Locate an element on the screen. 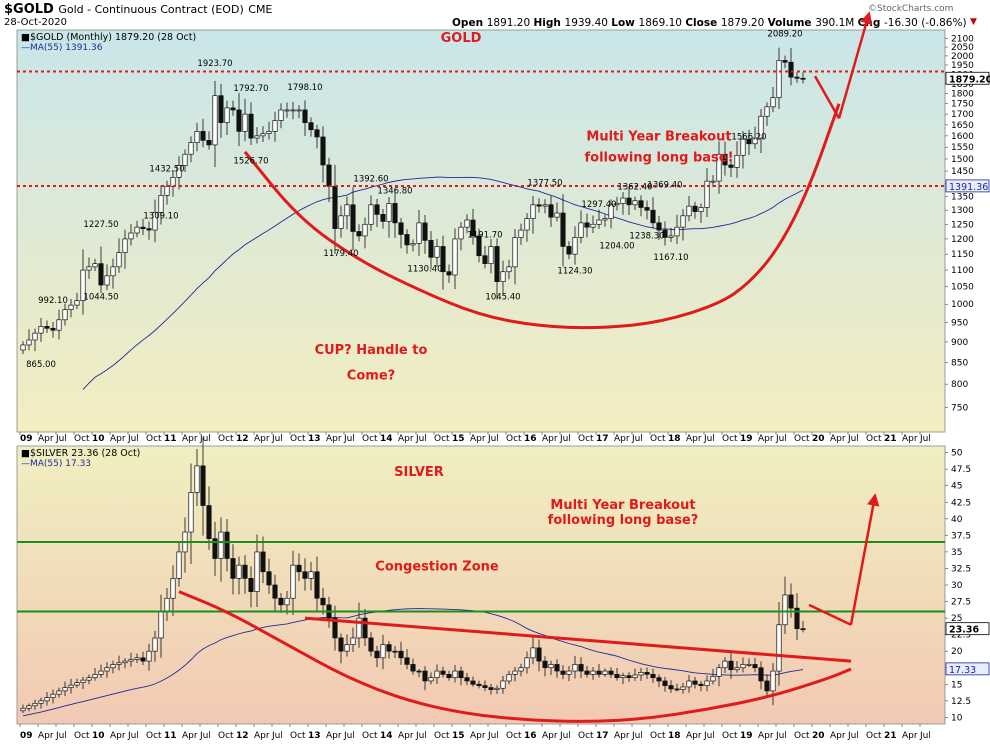  annotation-label: Multi Year Breakout is located at coordinates (622, 505).